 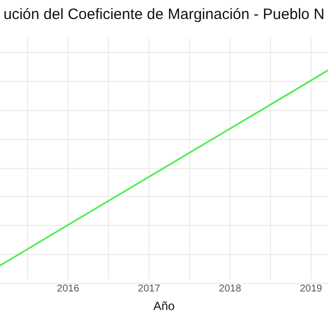 I want to click on x-axis-title: Año, so click(x=164, y=306).